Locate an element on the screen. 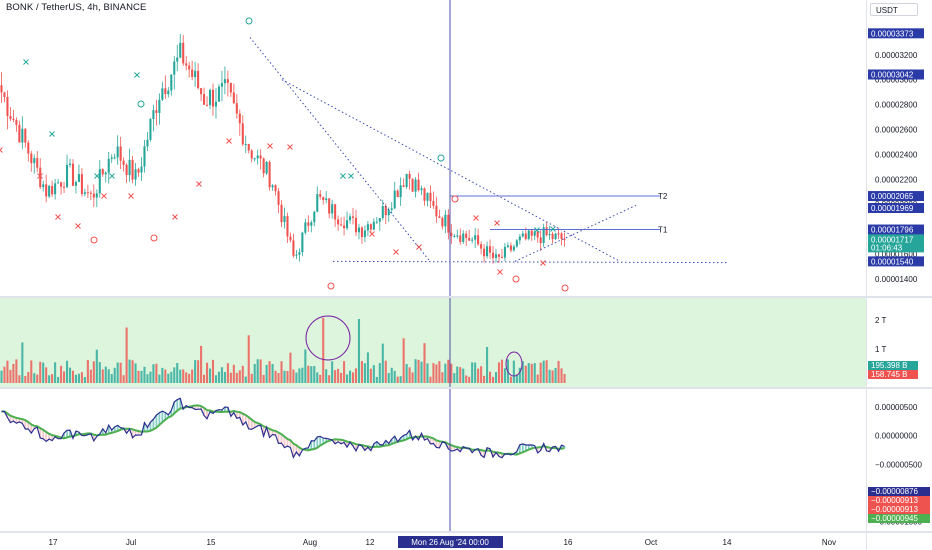 Image resolution: width=932 pixels, height=550 pixels. time-tick: Jul is located at coordinates (131, 542).